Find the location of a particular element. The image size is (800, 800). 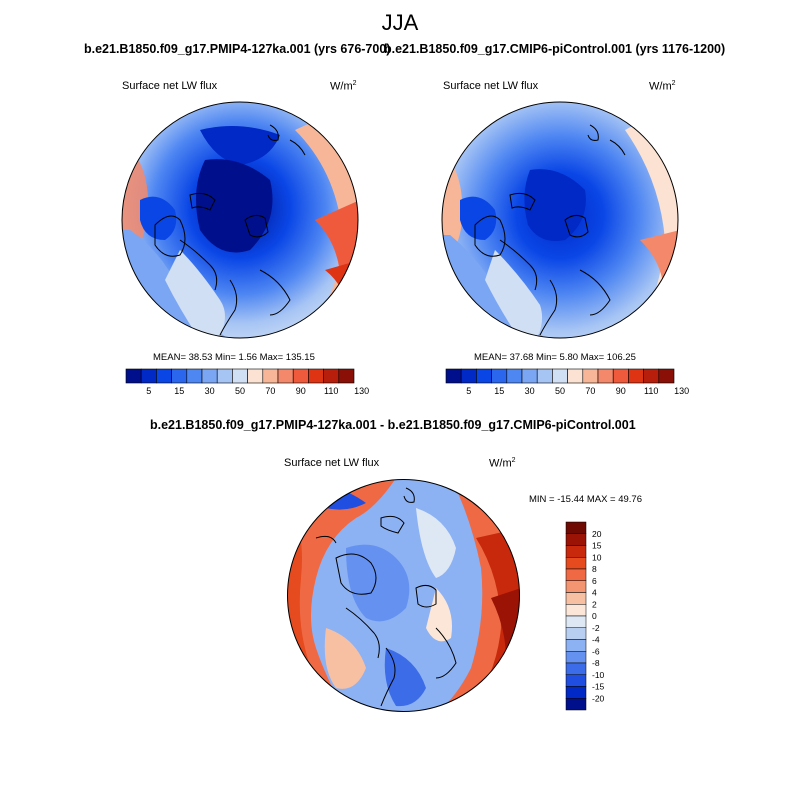

panel-2-units-base: W/m is located at coordinates (660, 86).